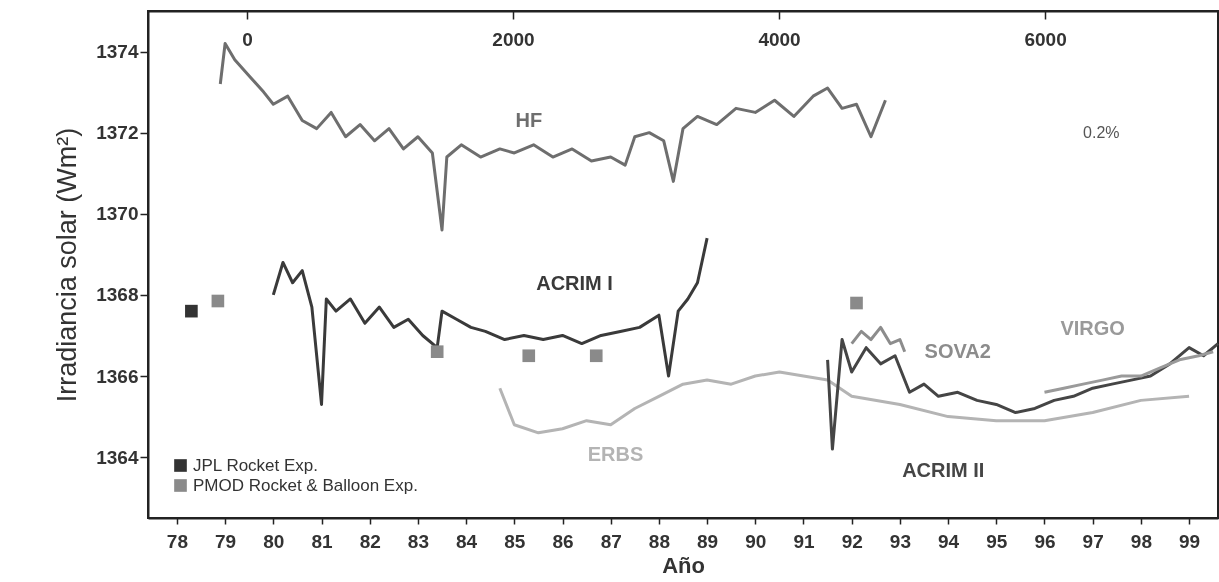 Image resolution: width=1219 pixels, height=582 pixels. I want to click on x-tick-label: 84, so click(467, 541).